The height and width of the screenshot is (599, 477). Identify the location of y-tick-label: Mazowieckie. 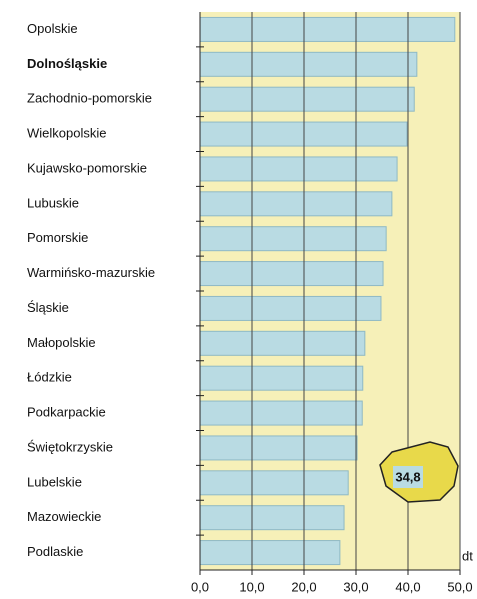
(64, 516).